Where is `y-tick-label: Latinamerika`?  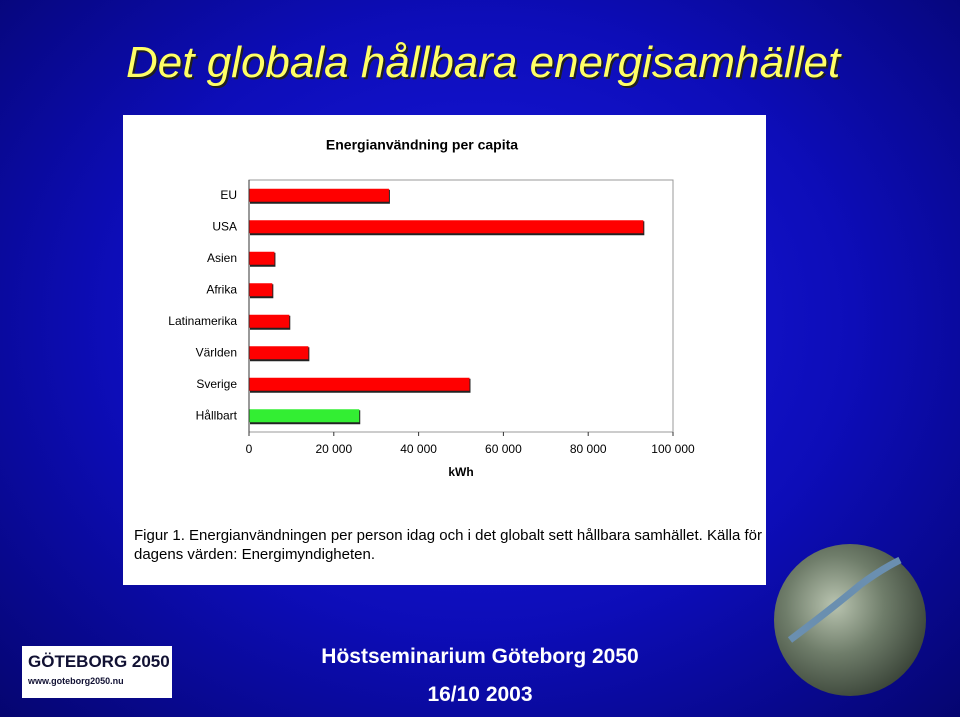
y-tick-label: Latinamerika is located at coordinates (202, 321).